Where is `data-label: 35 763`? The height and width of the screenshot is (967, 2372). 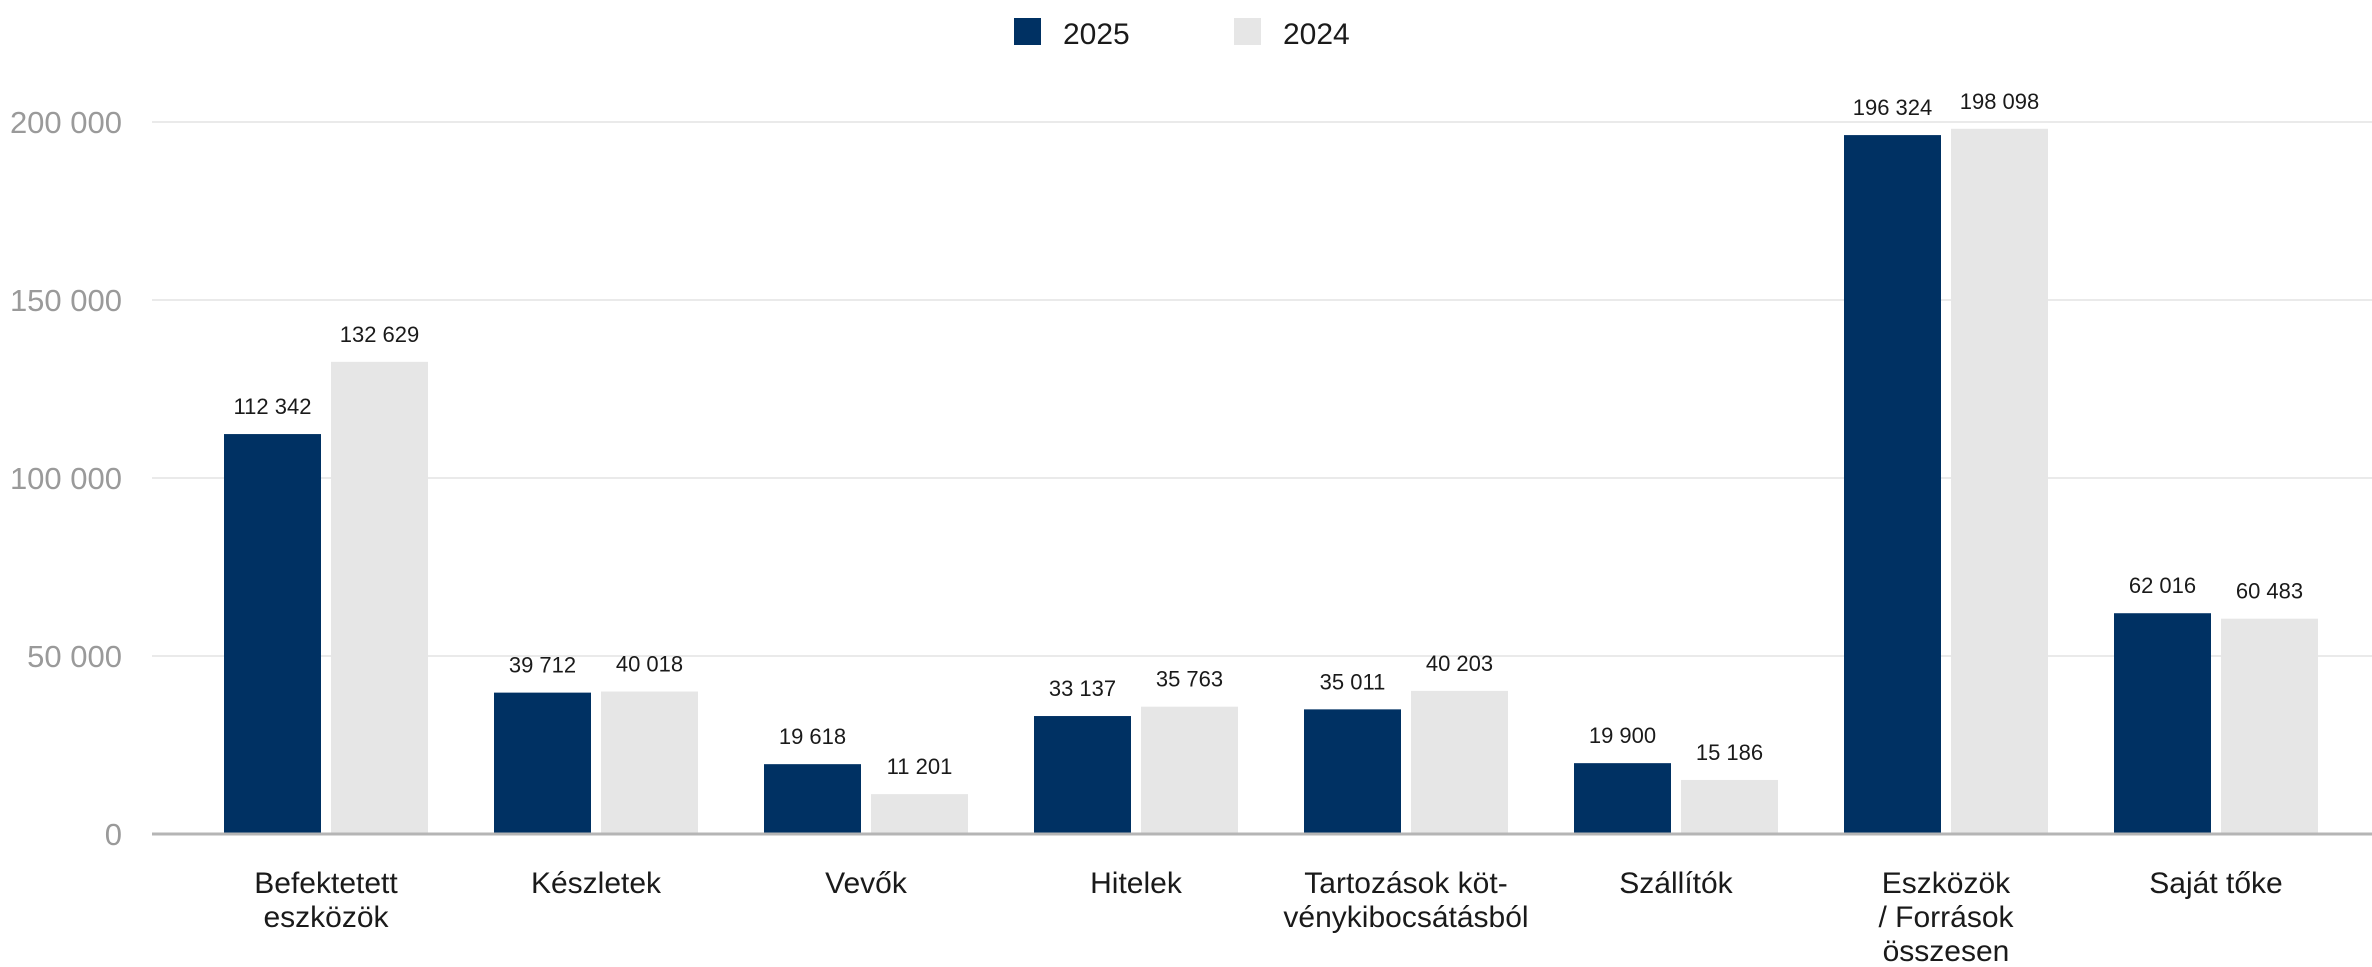 data-label: 35 763 is located at coordinates (1189, 679).